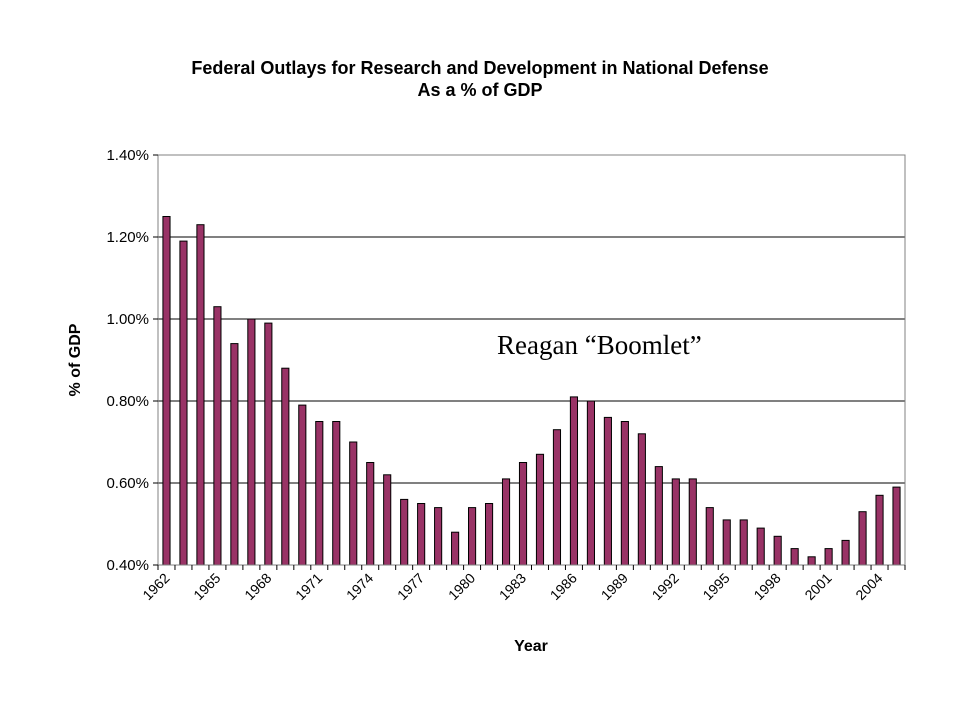  I want to click on bar-1991, so click(658, 516).